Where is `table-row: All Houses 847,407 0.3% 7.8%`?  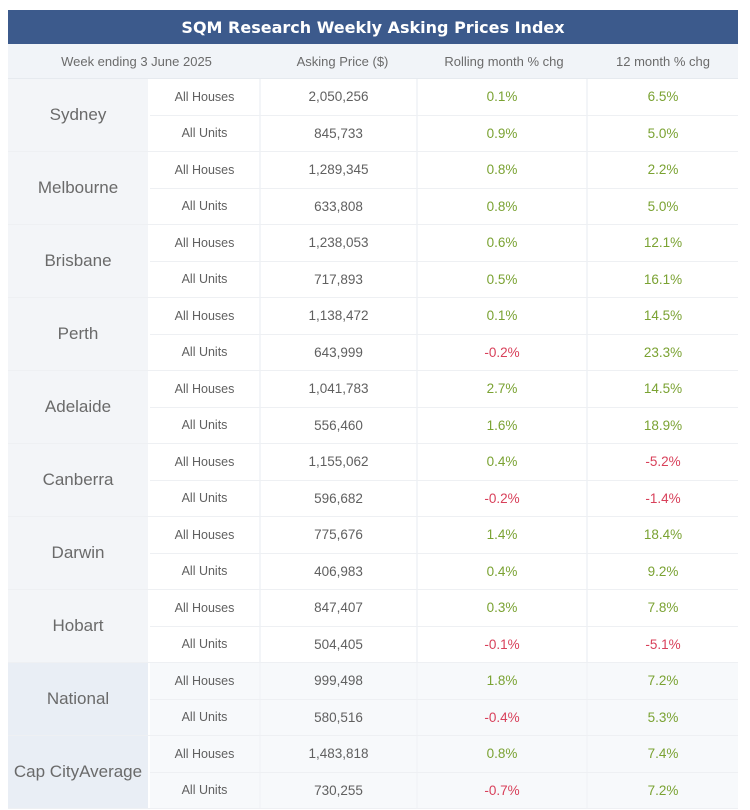 table-row: All Houses 847,407 0.3% 7.8% is located at coordinates (444, 608).